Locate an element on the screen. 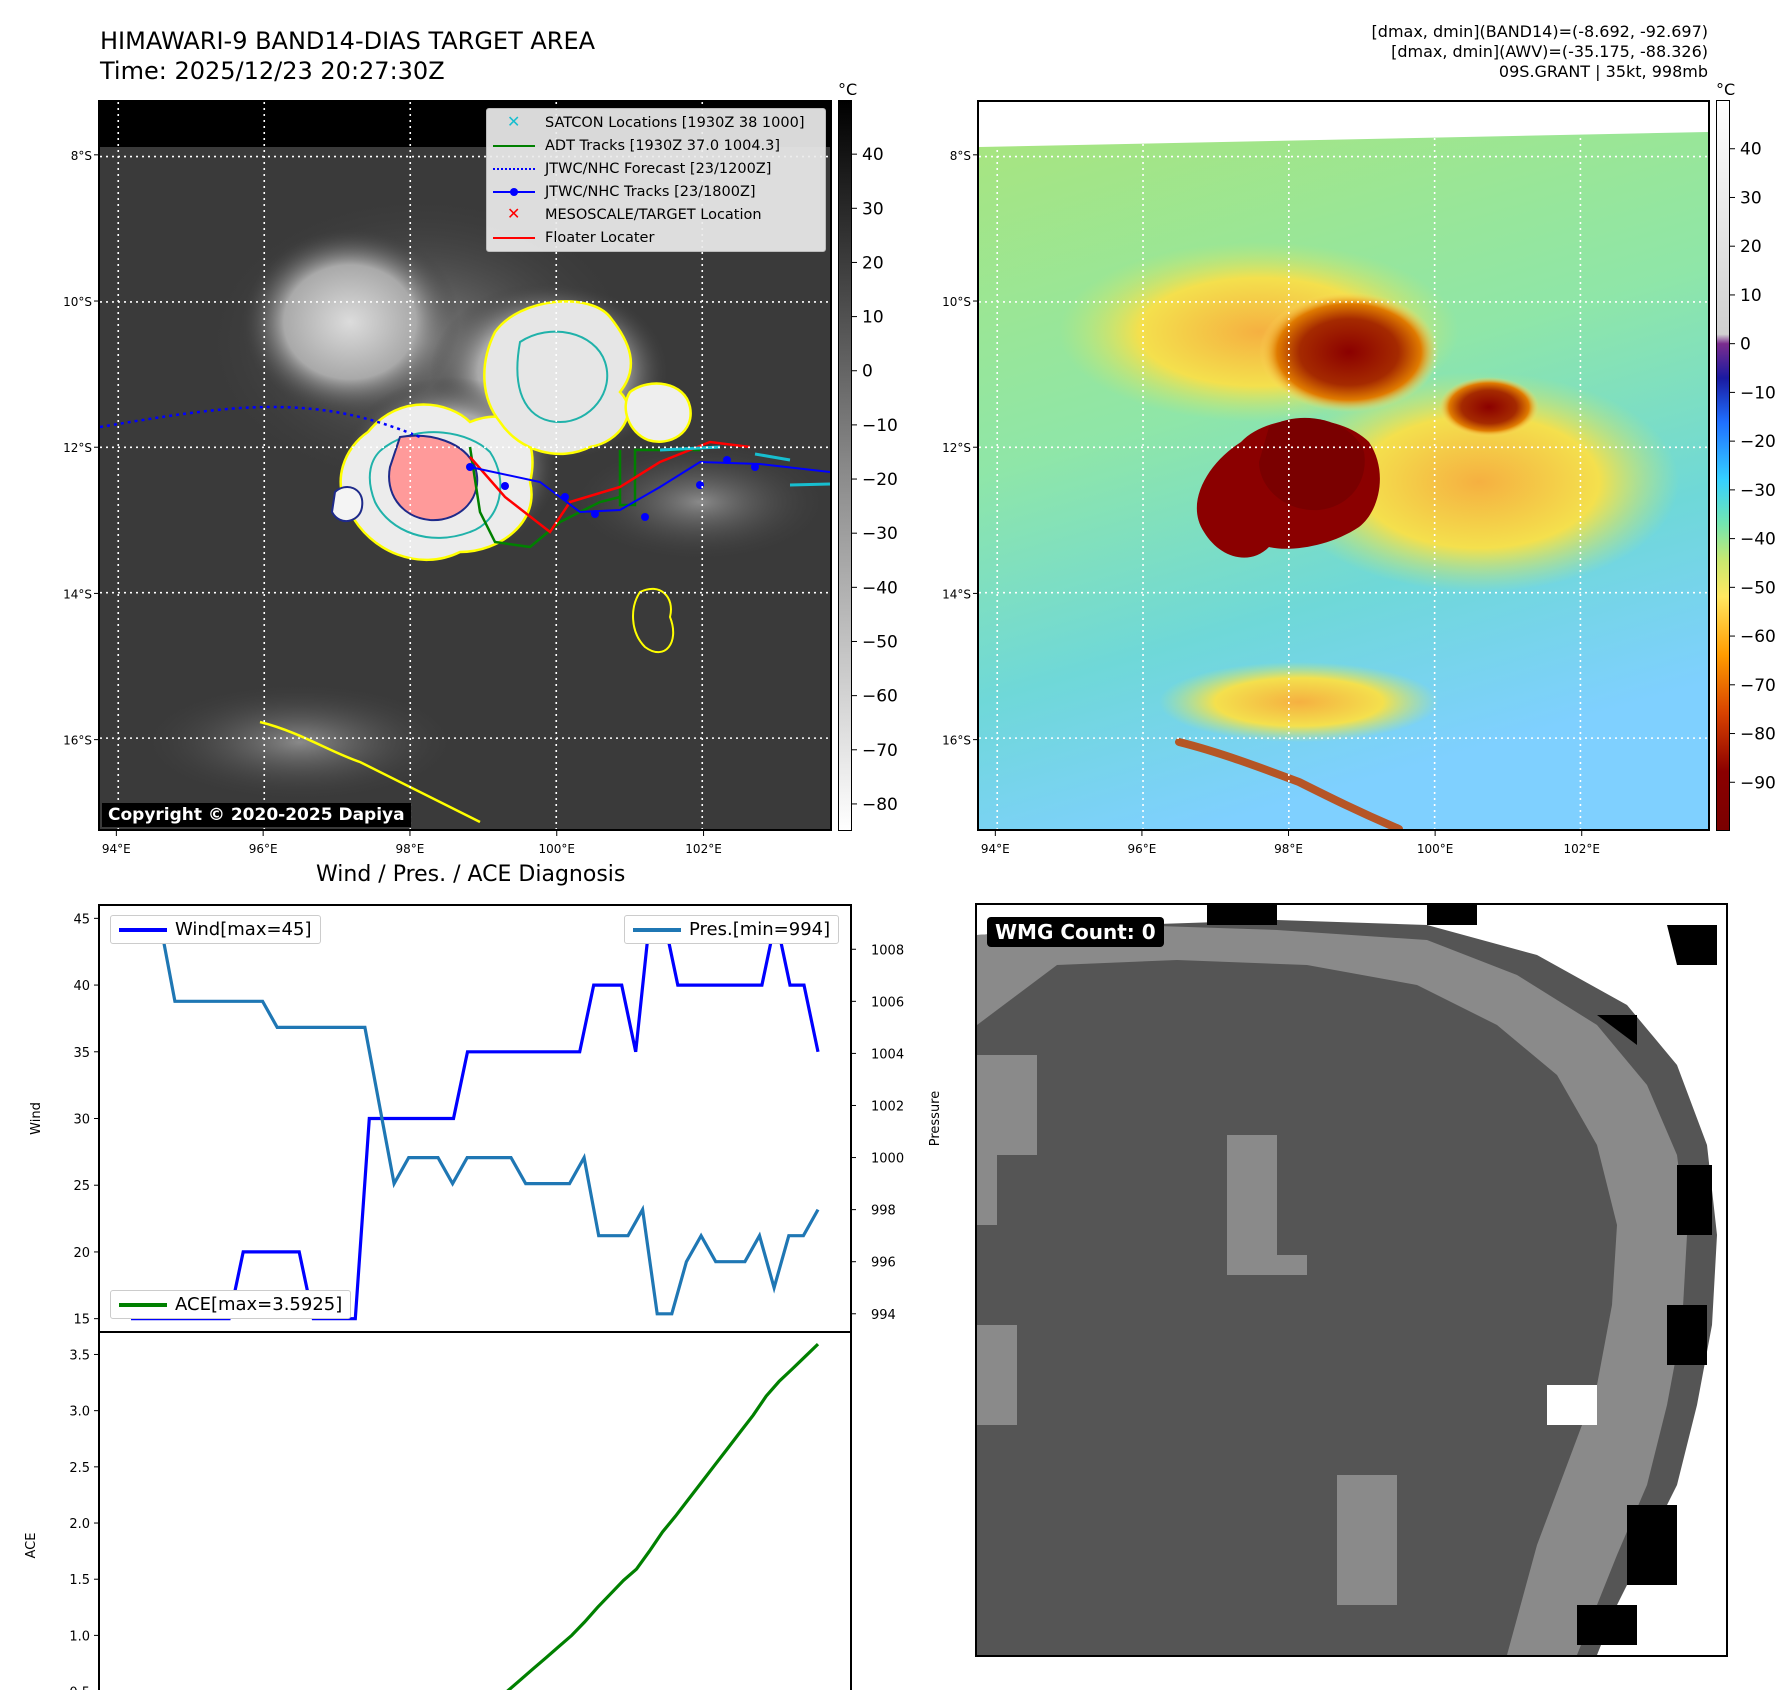  ace-ytick-label: 1.0 is located at coordinates (79, 1636).